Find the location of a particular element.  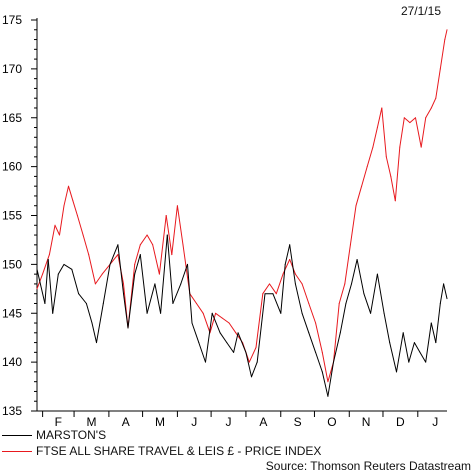

y-tick-label: 140 is located at coordinates (12, 362).